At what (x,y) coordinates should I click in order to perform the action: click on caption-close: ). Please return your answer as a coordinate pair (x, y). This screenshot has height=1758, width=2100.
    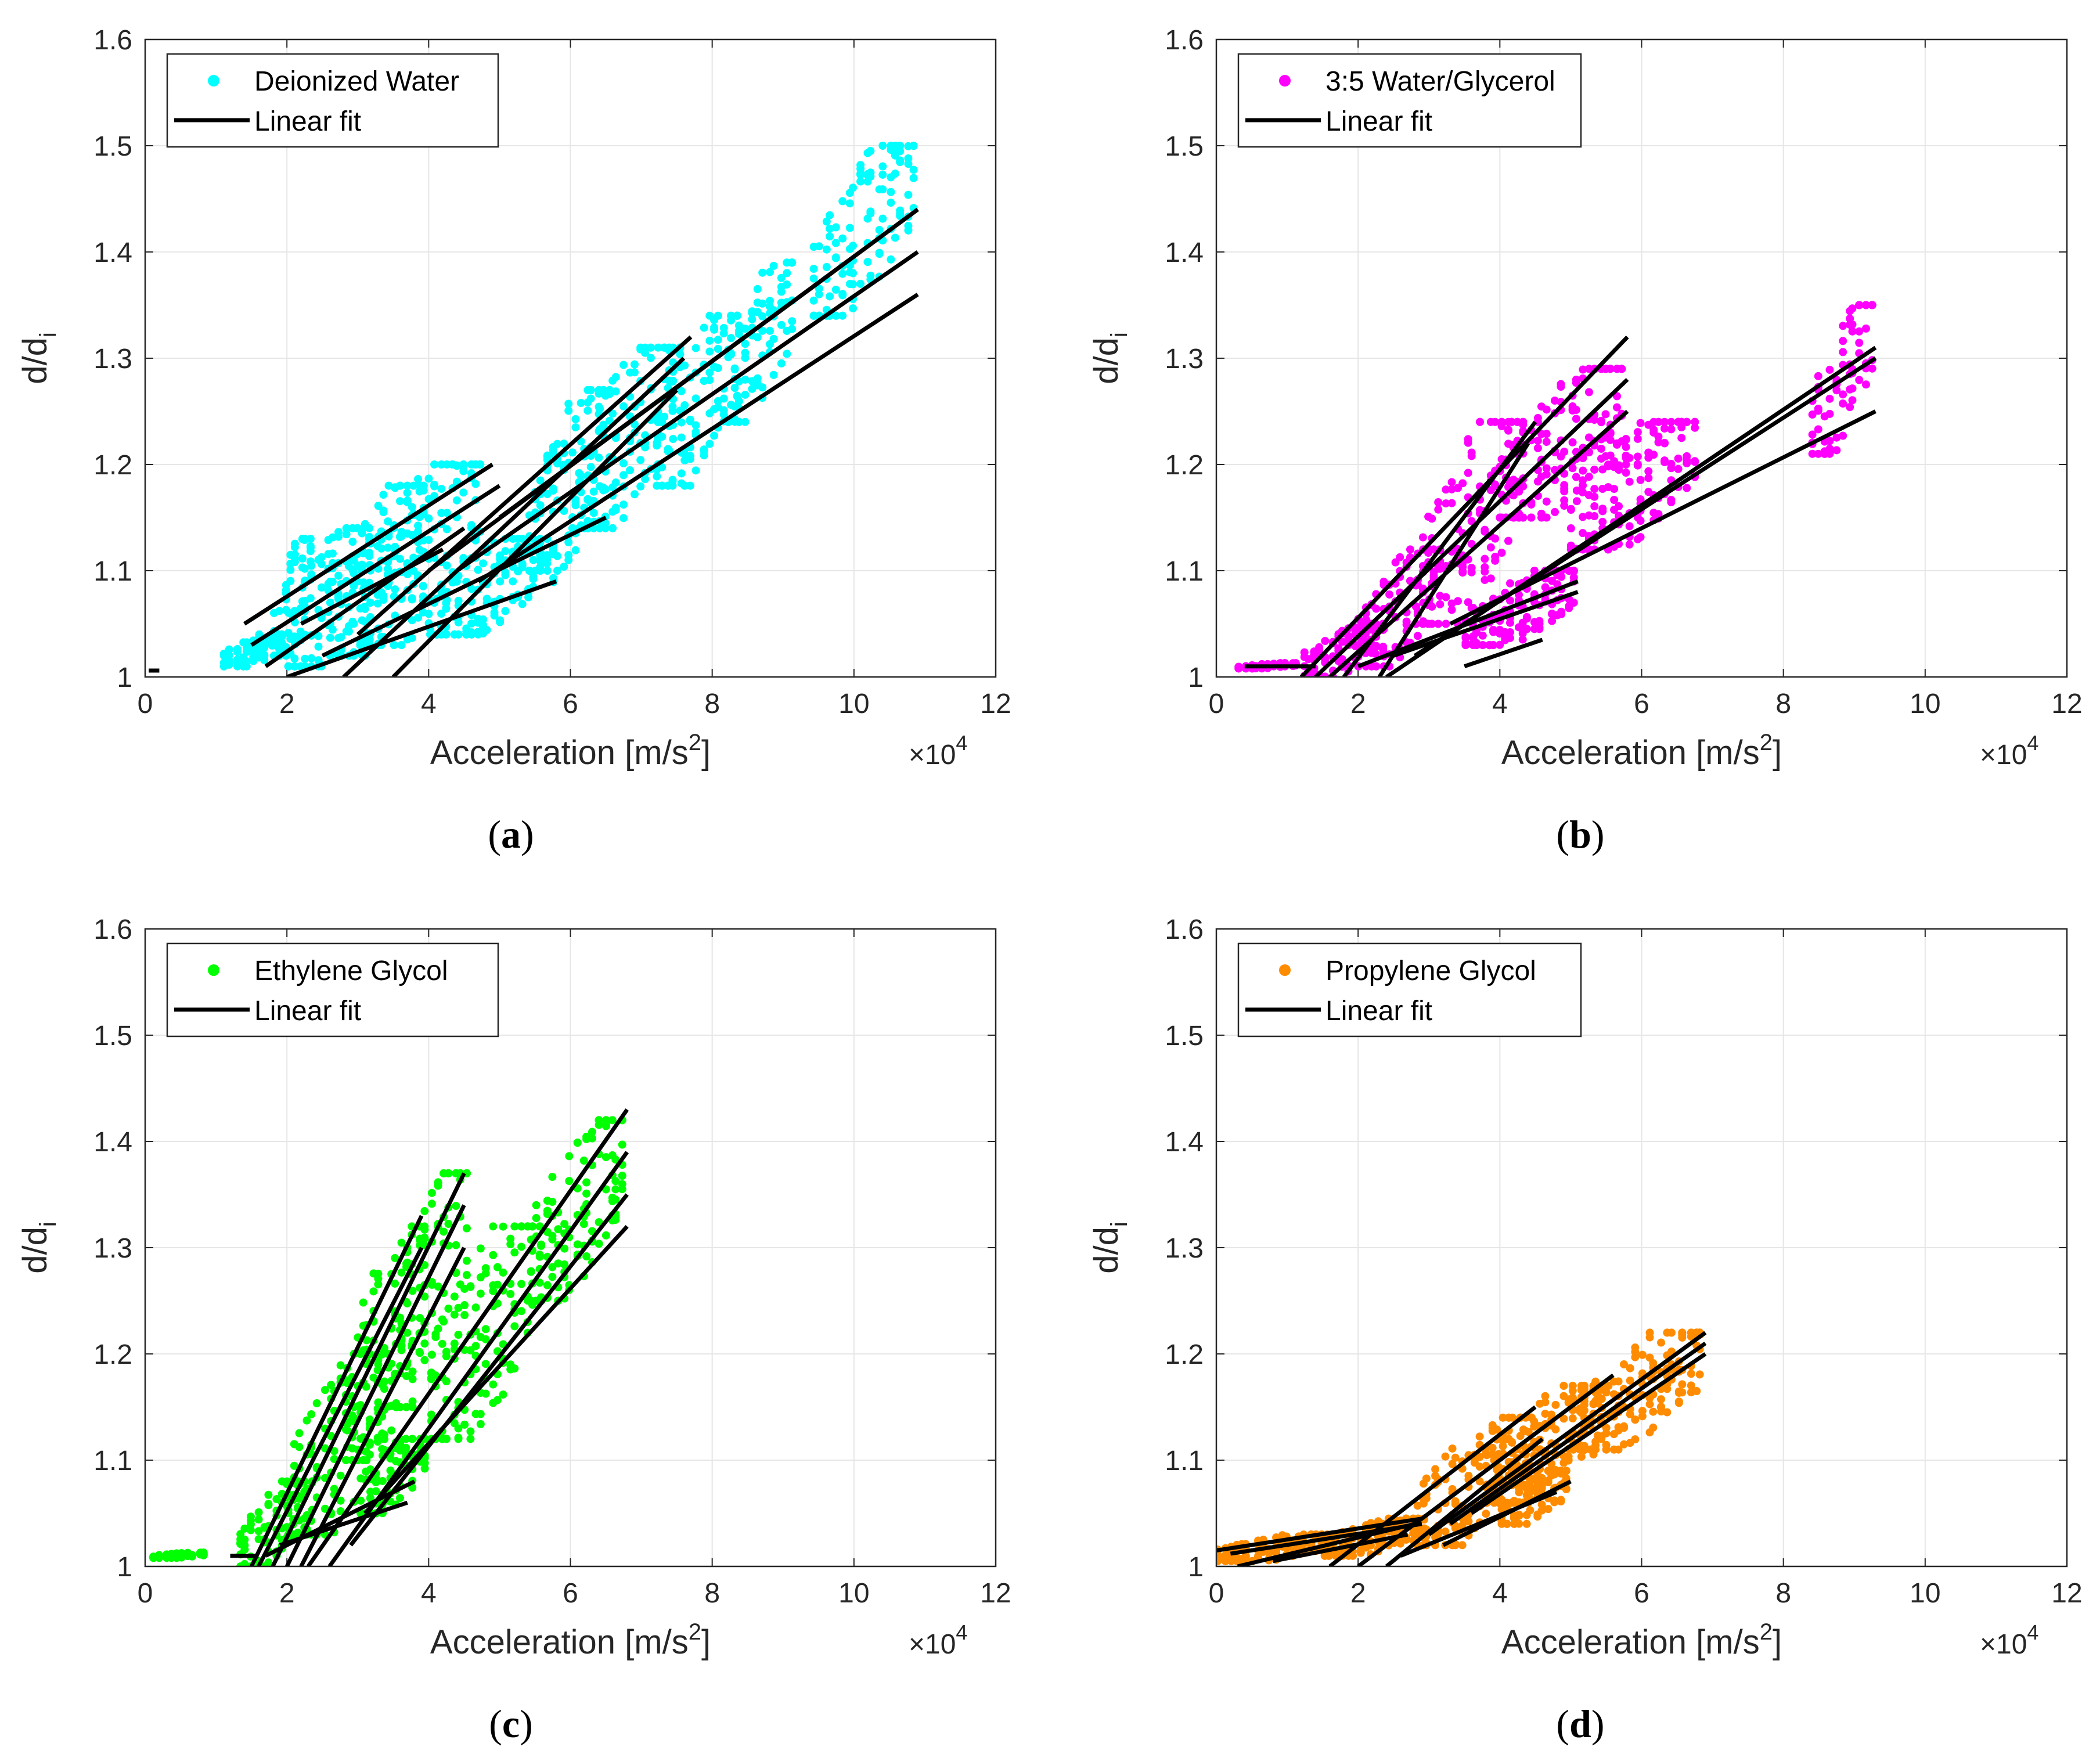
    Looking at the image, I should click on (526, 1724).